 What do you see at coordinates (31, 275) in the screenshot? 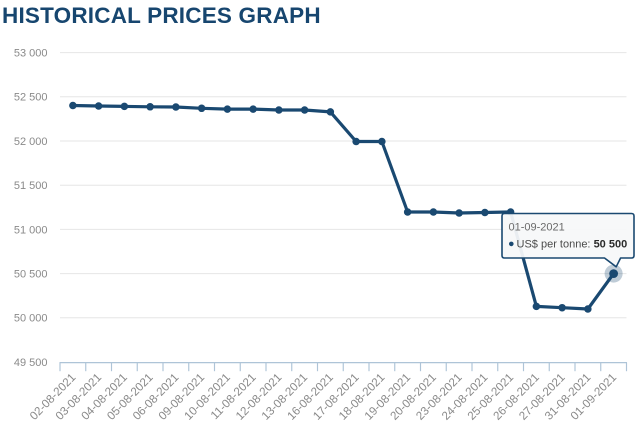
I see `svg-text: 50 500` at bounding box center [31, 275].